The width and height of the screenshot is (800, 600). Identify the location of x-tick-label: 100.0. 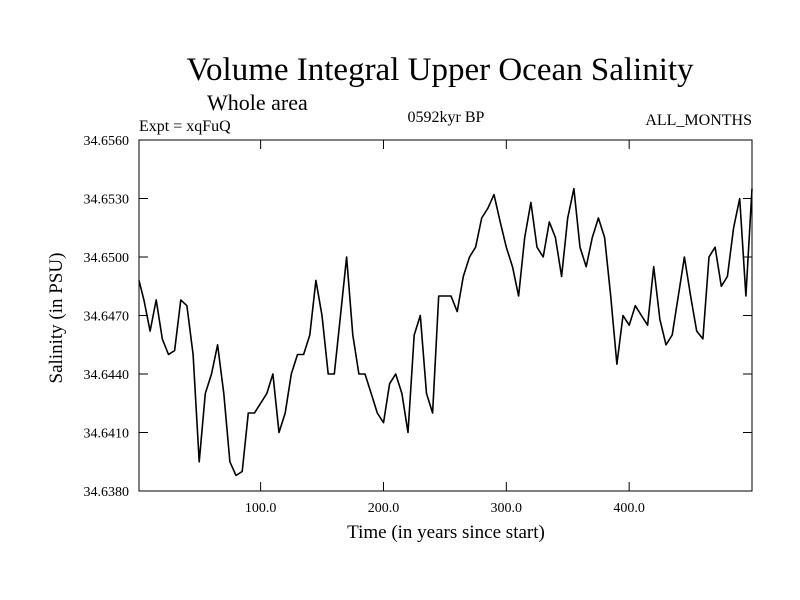
(261, 508).